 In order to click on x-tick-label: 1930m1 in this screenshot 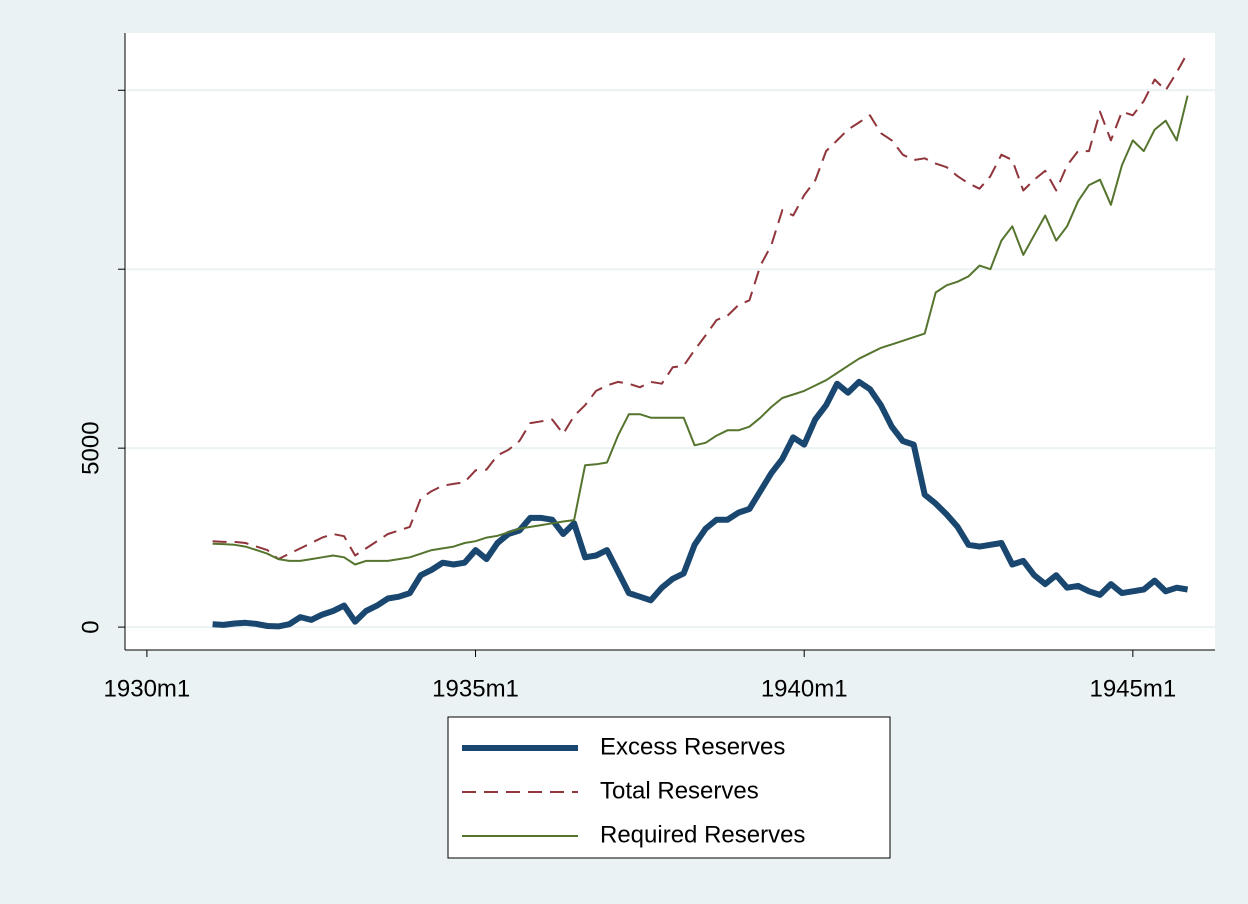, I will do `click(147, 688)`.